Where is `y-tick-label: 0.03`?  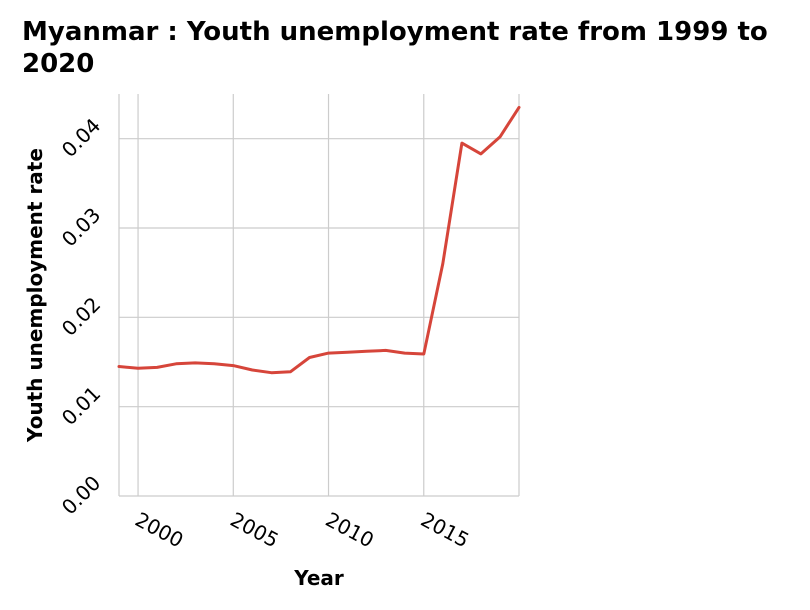
y-tick-label: 0.03 is located at coordinates (81, 227).